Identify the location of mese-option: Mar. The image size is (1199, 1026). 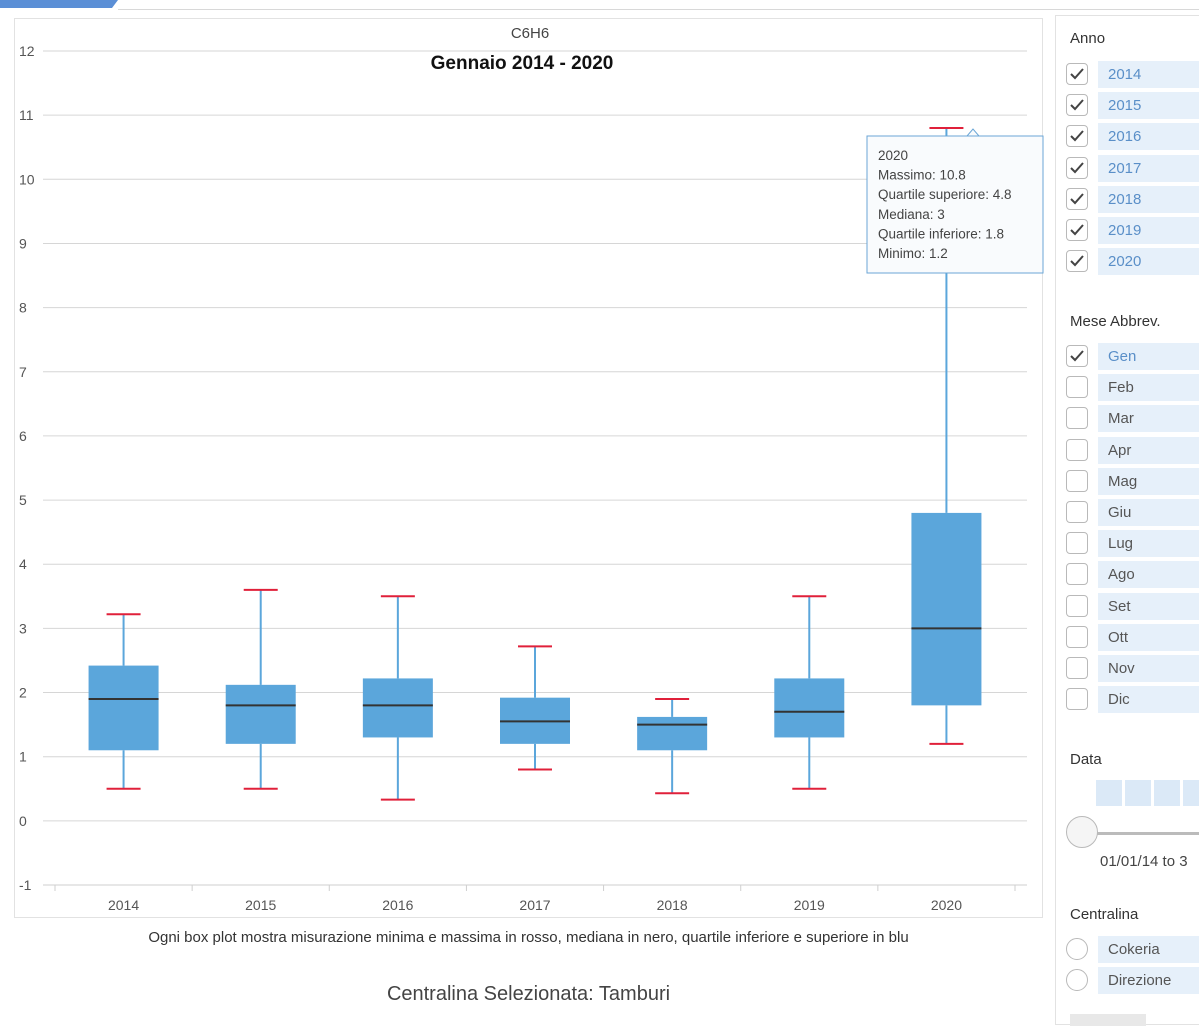
(1132, 419).